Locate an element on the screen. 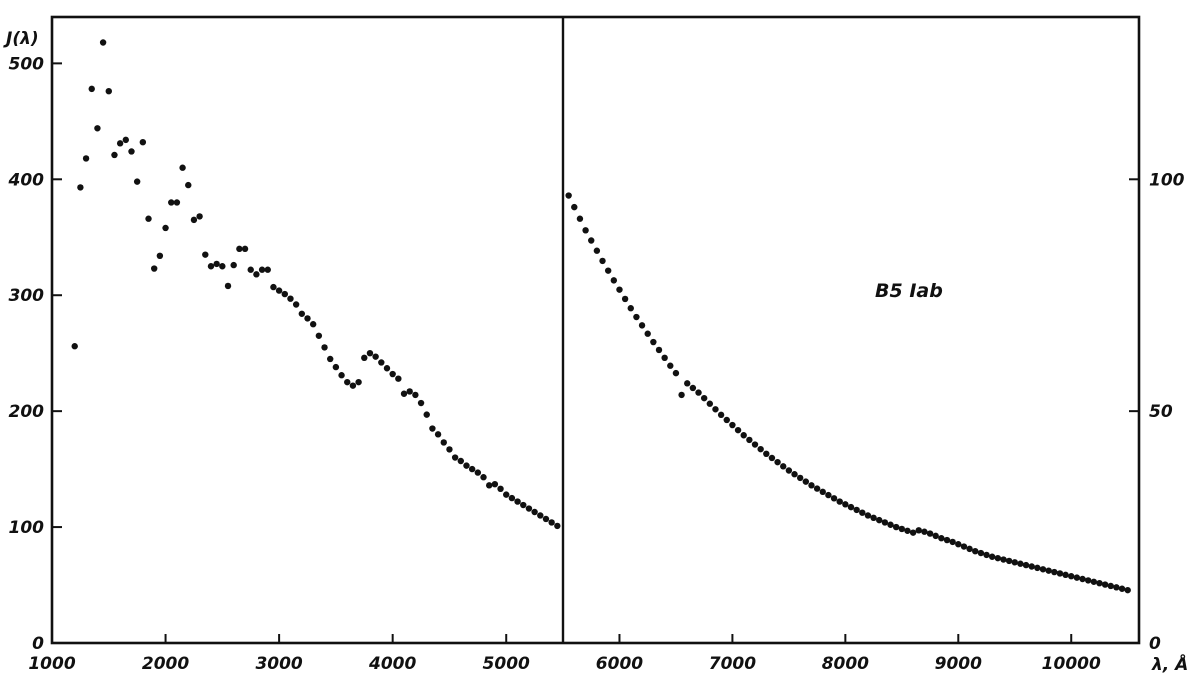  x-tick-label: 5000 is located at coordinates (506, 664).